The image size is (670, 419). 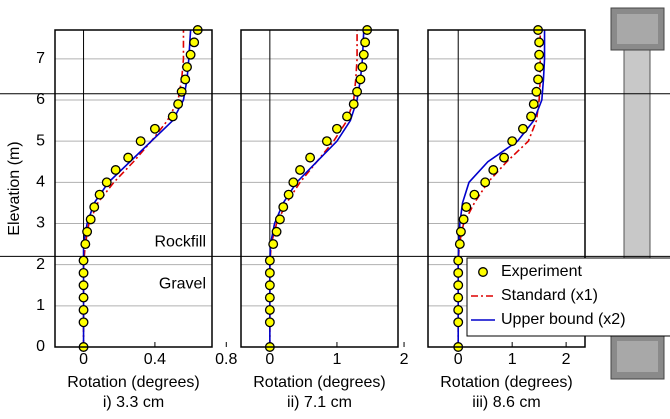 I want to click on y-tick-label: 4, so click(x=40, y=182).